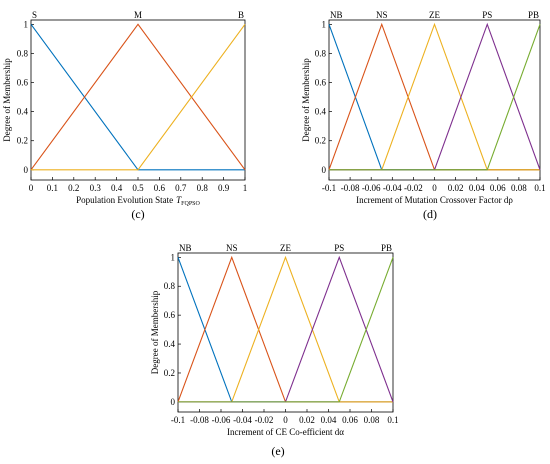 Image resolution: width=550 pixels, height=464 pixels. Describe the element at coordinates (34, 15) in the screenshot. I see `membership-label-s: S` at that location.